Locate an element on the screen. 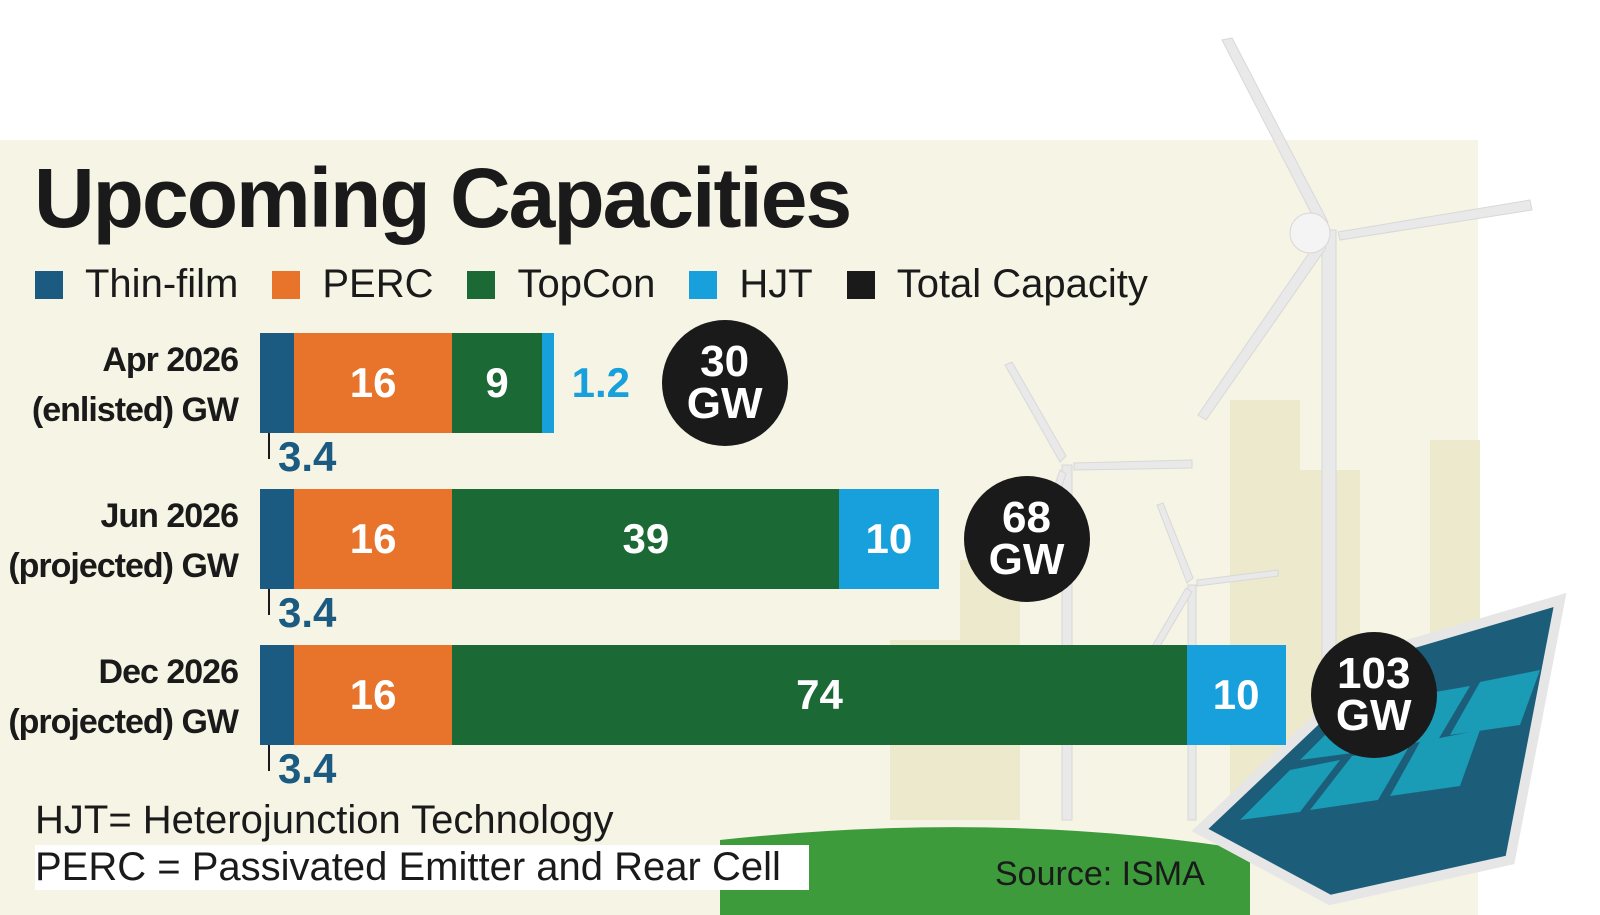 The width and height of the screenshot is (1600, 915). source: Source: ISMA is located at coordinates (1100, 874).